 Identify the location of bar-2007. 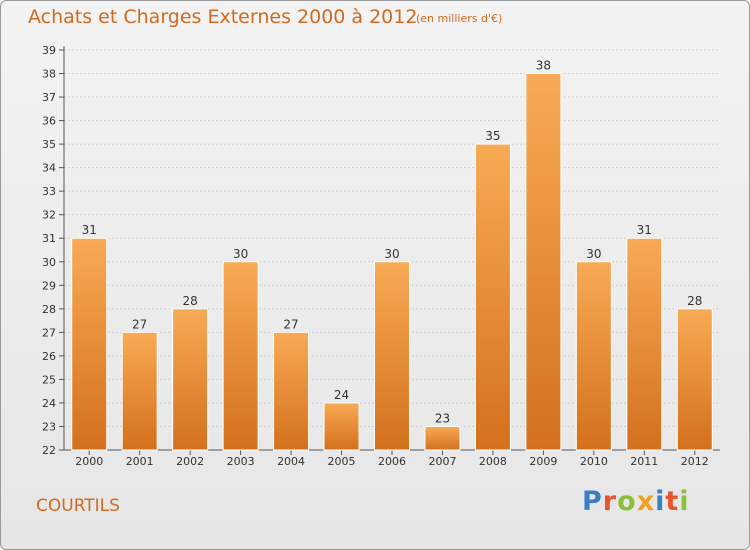
(442, 438).